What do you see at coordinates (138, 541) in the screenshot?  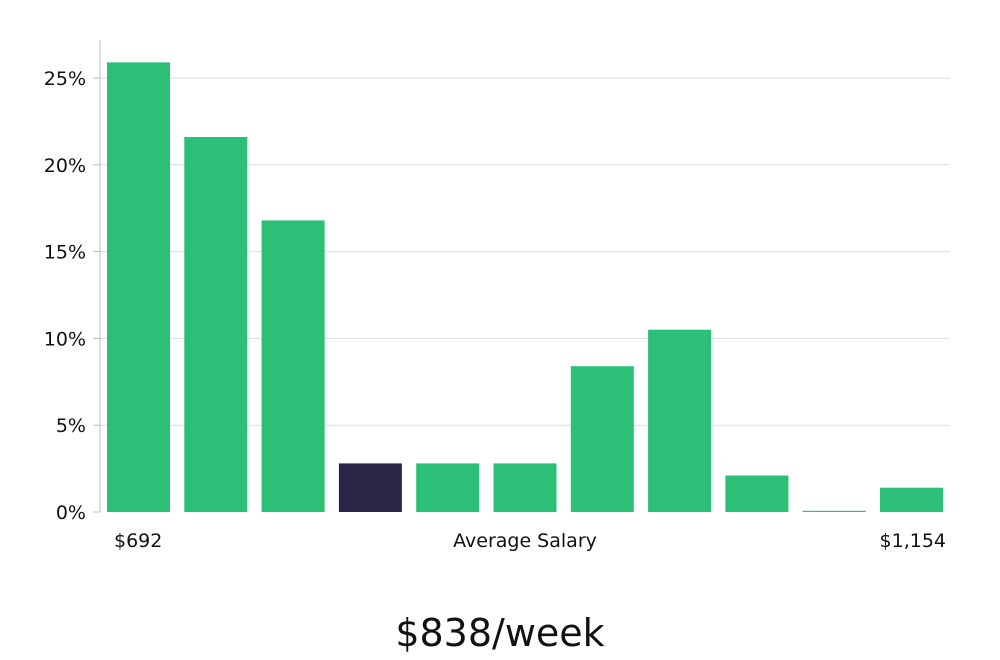 I see `x-min-label: $692` at bounding box center [138, 541].